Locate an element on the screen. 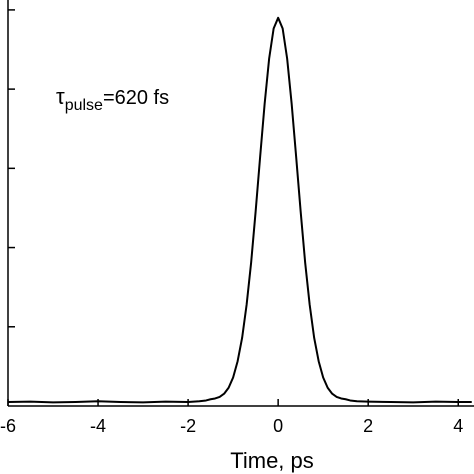 Image resolution: width=474 pixels, height=474 pixels. x-tick-label: -4 is located at coordinates (98, 426).